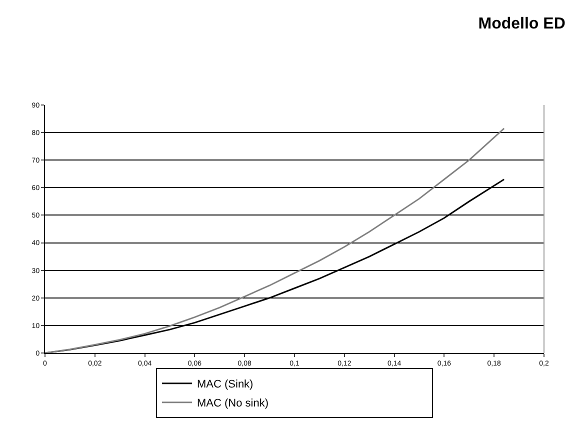  What do you see at coordinates (233, 404) in the screenshot?
I see `legend-label: MAC (No sink)` at bounding box center [233, 404].